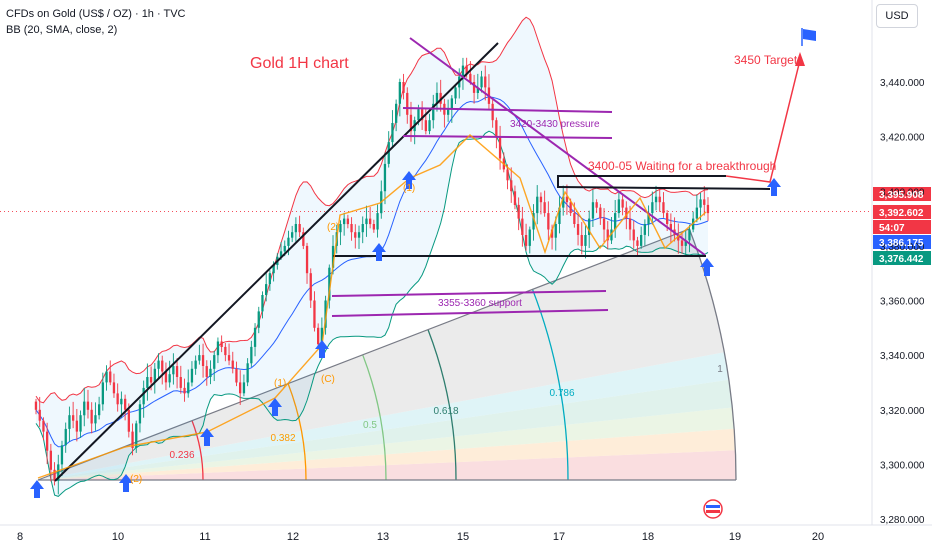  I want to click on x-tick-label: 8, so click(20, 537).